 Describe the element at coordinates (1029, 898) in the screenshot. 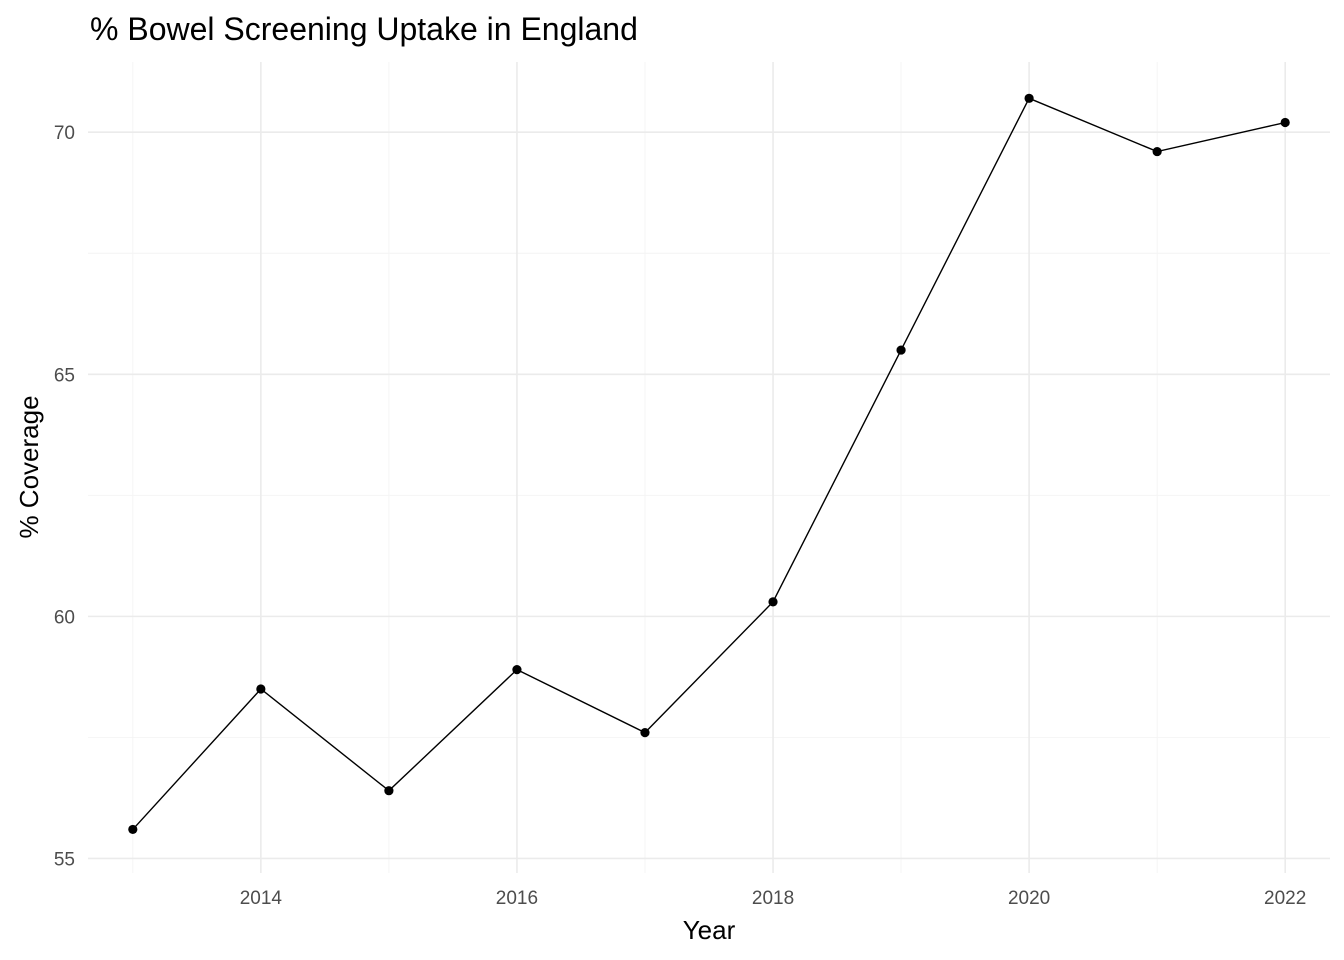

I see `x-tick-label: 2020` at that location.